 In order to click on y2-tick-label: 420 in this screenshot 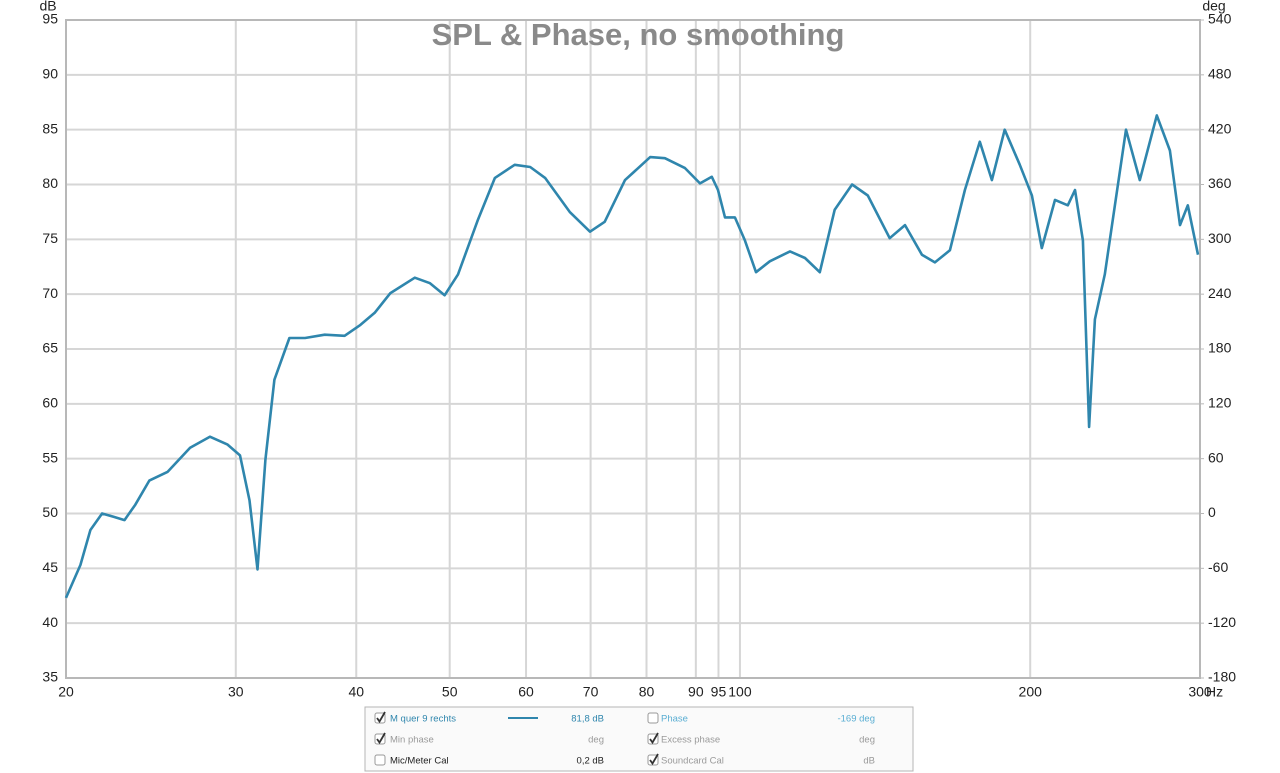, I will do `click(1220, 128)`.